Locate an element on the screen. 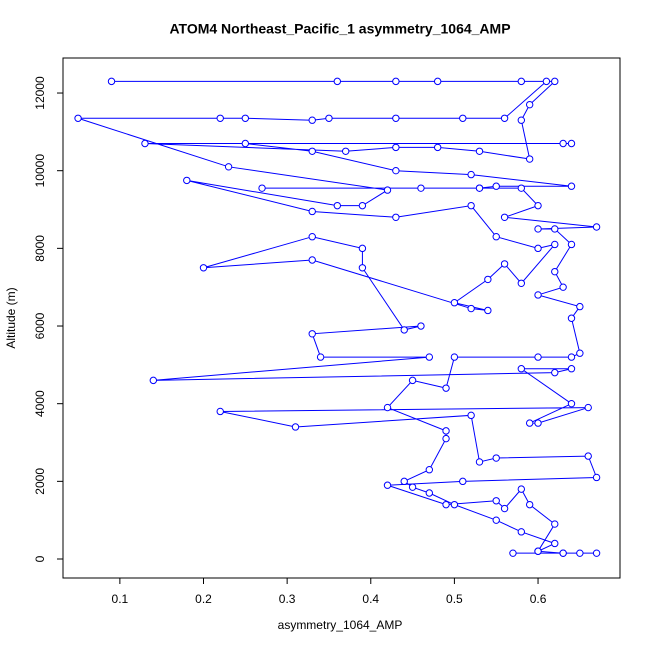 The image size is (650, 655). x-tick-label: 0.5 is located at coordinates (454, 599).